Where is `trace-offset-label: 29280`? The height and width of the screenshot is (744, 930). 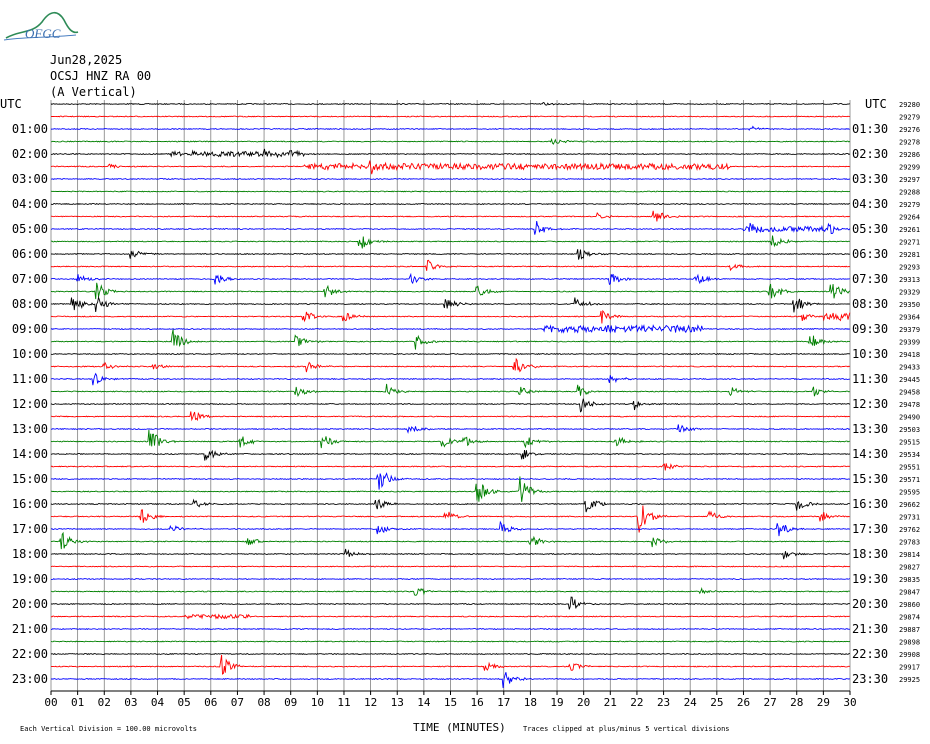
trace-offset-label: 29280 is located at coordinates (909, 105).